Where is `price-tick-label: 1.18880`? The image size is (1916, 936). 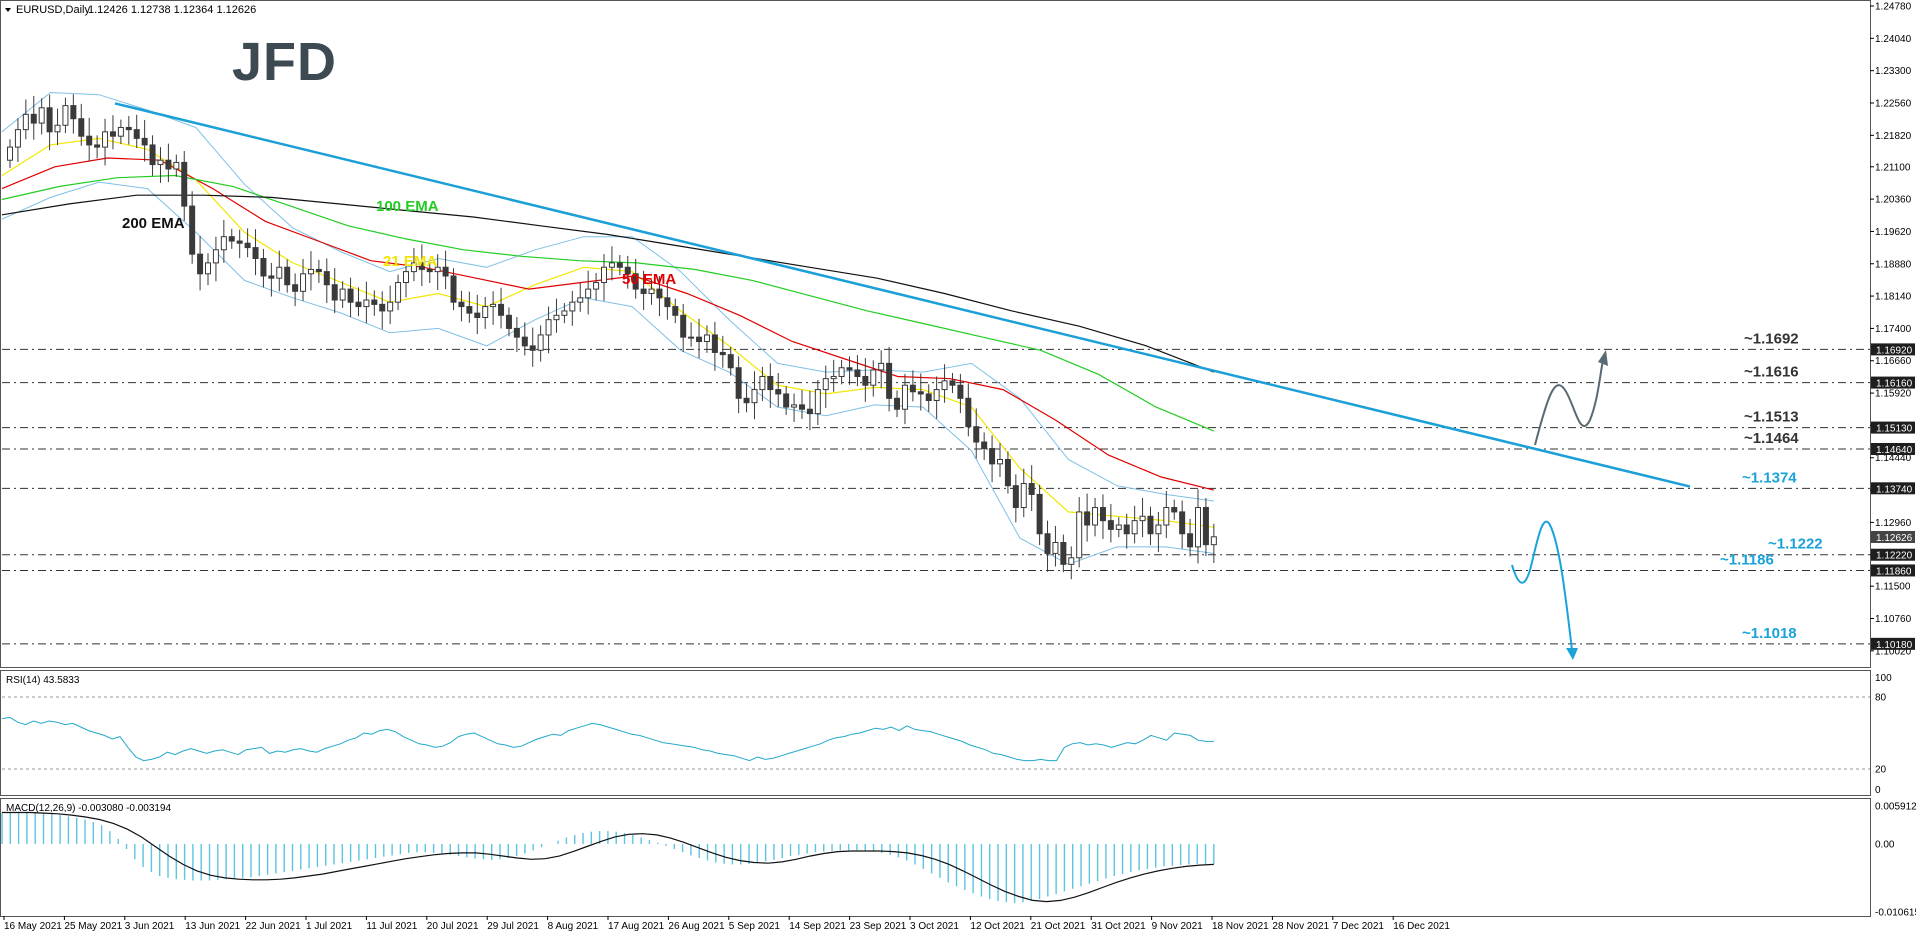
price-tick-label: 1.18880 is located at coordinates (1893, 264).